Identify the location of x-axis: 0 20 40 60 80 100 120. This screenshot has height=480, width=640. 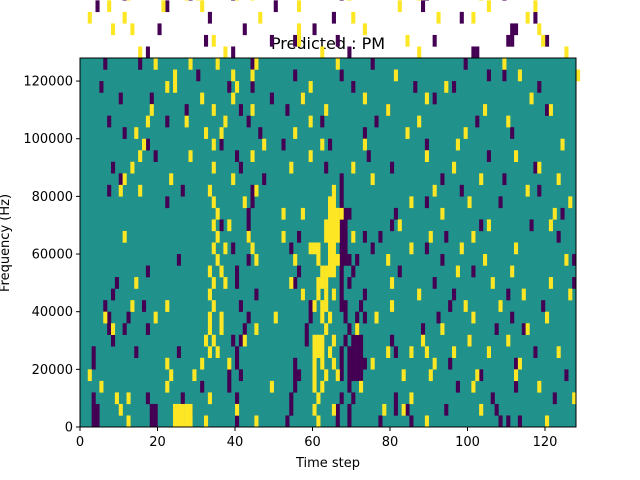
(316, 438).